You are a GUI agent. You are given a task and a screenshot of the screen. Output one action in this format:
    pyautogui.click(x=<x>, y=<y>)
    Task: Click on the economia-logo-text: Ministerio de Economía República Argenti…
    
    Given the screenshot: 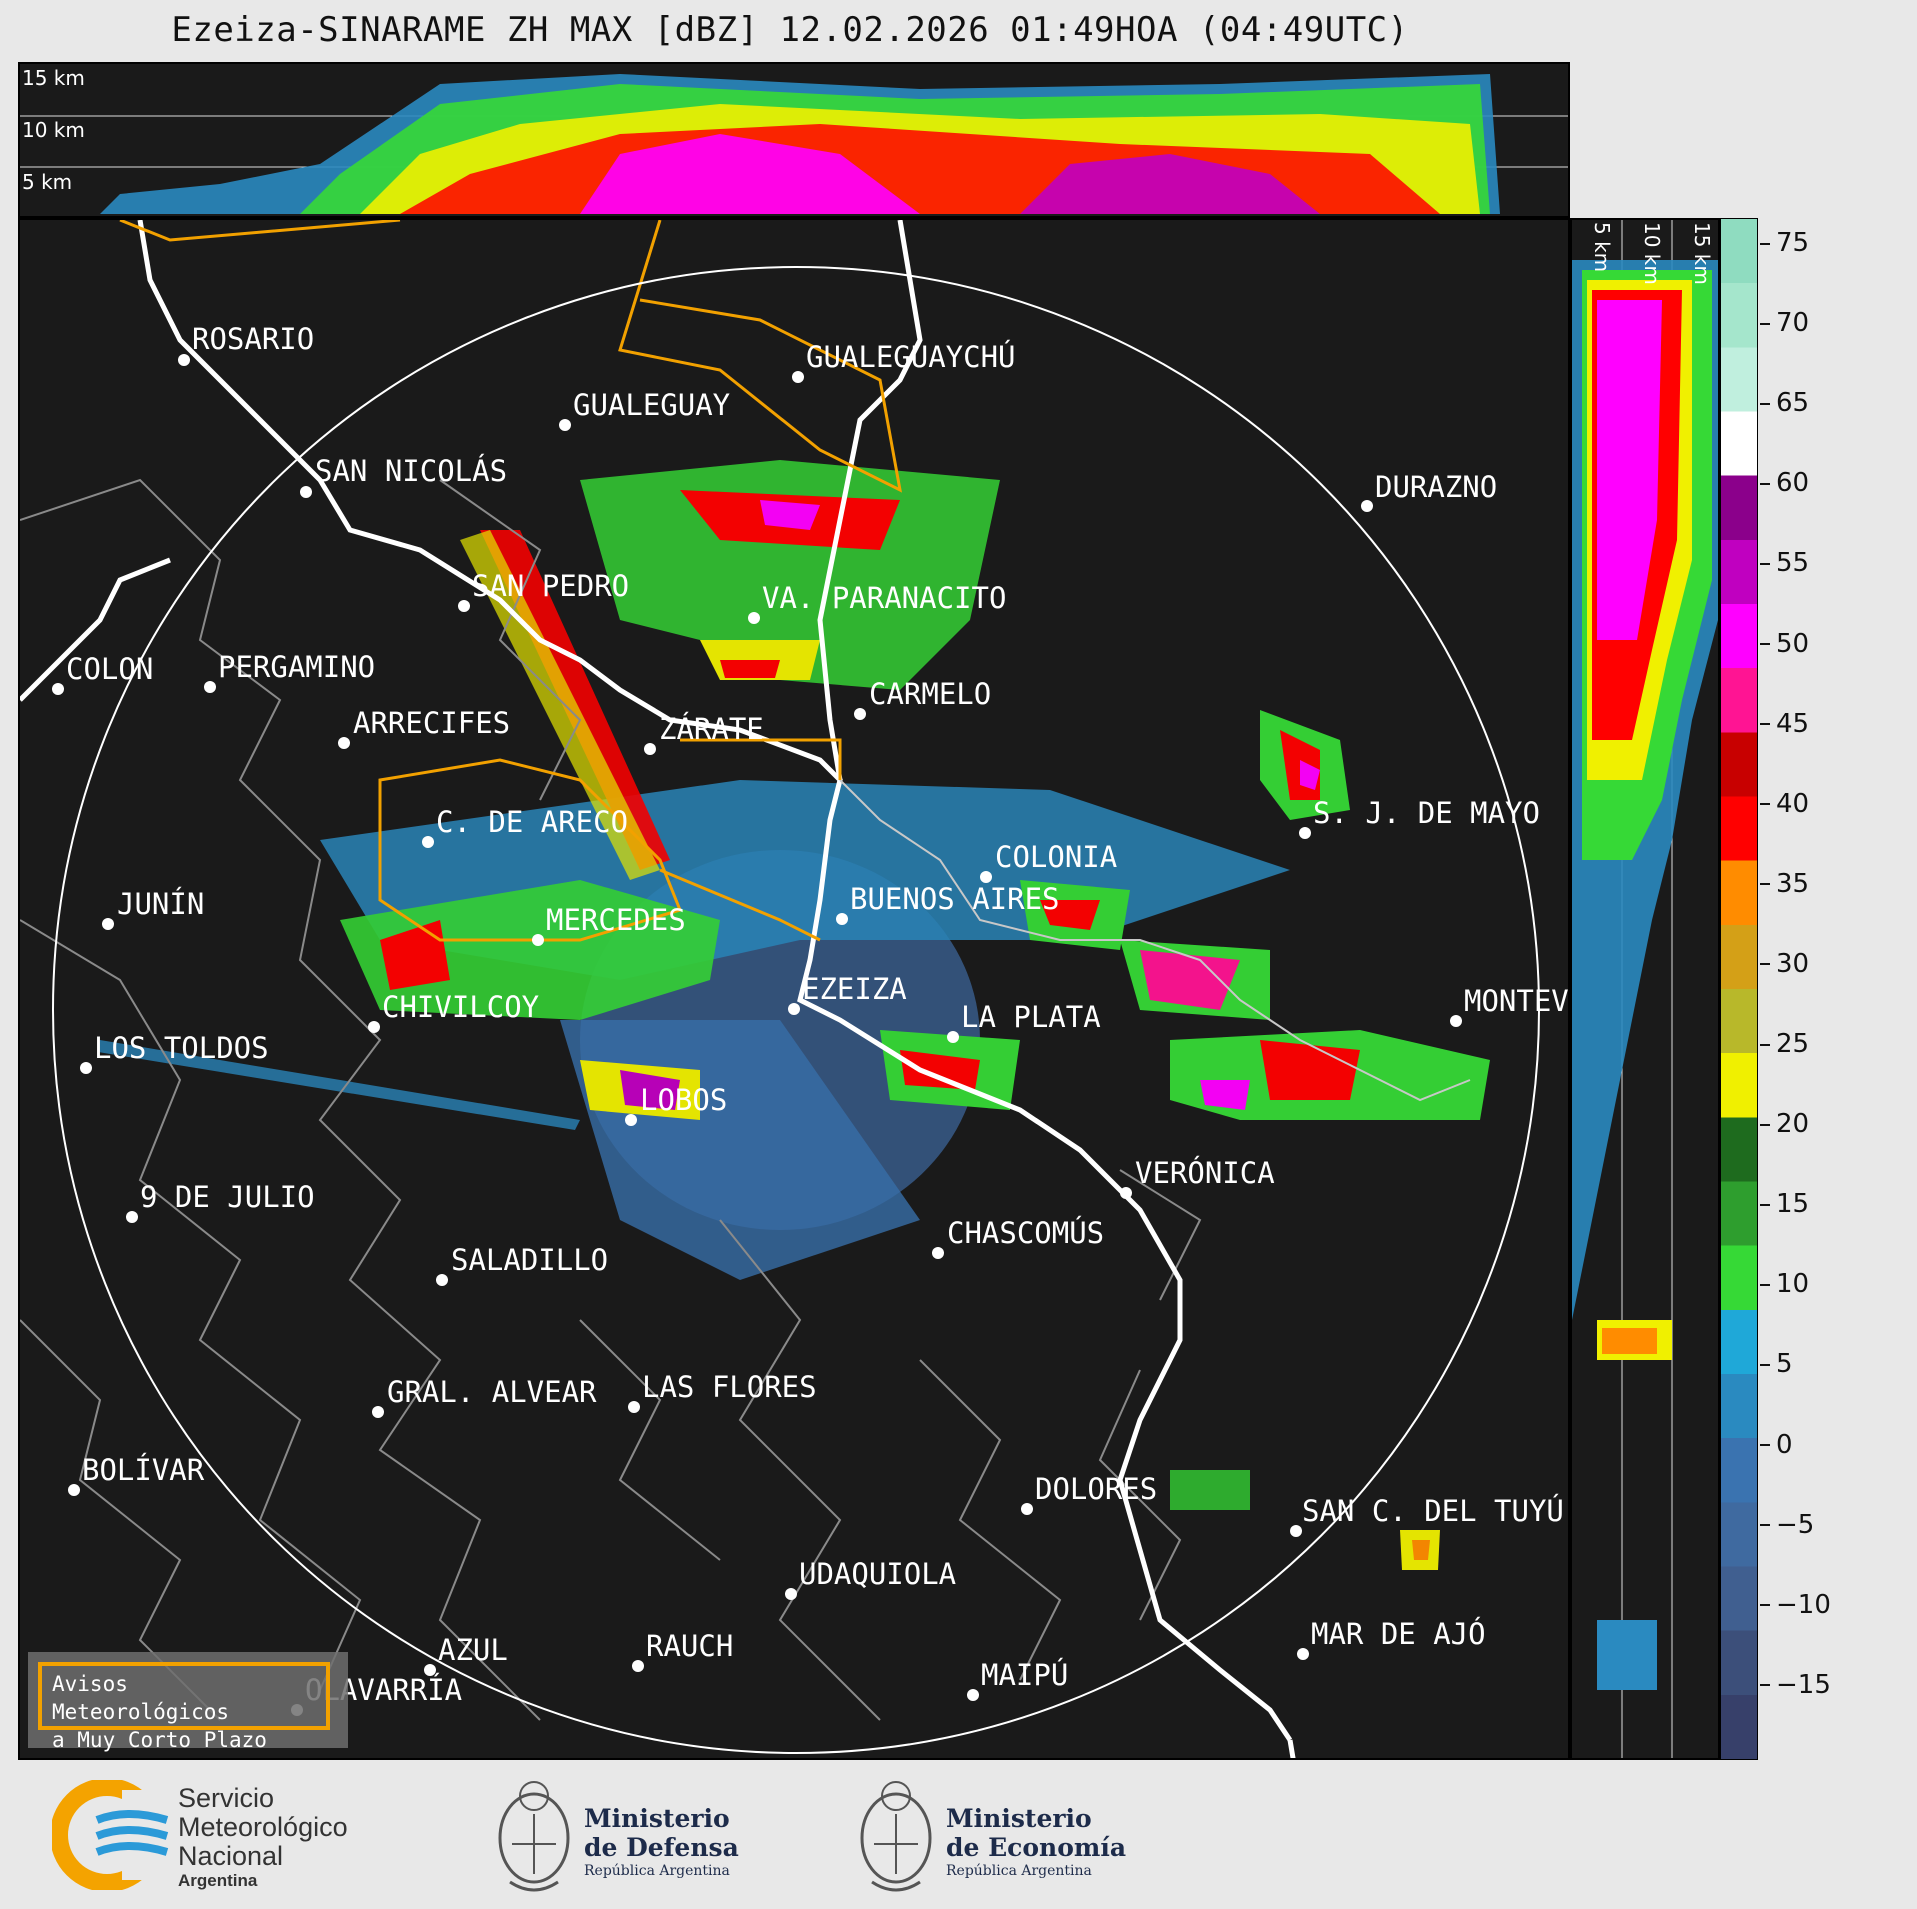 What is the action you would take?
    pyautogui.click(x=1036, y=1842)
    